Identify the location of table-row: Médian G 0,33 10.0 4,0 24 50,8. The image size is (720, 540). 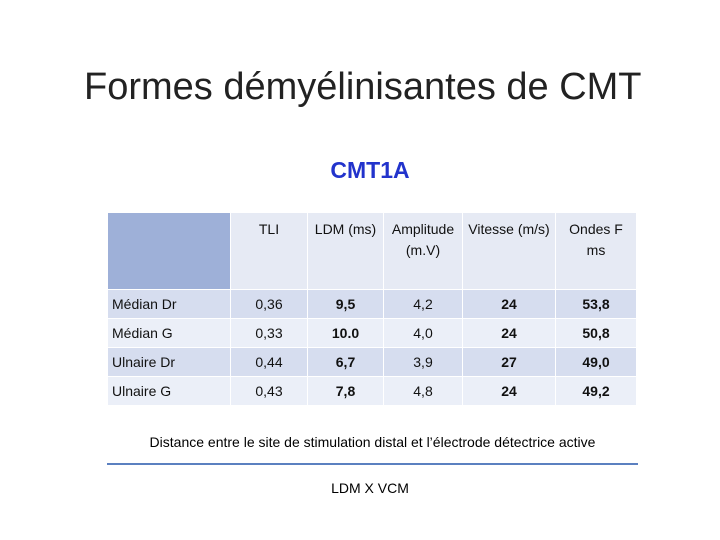
(372, 333).